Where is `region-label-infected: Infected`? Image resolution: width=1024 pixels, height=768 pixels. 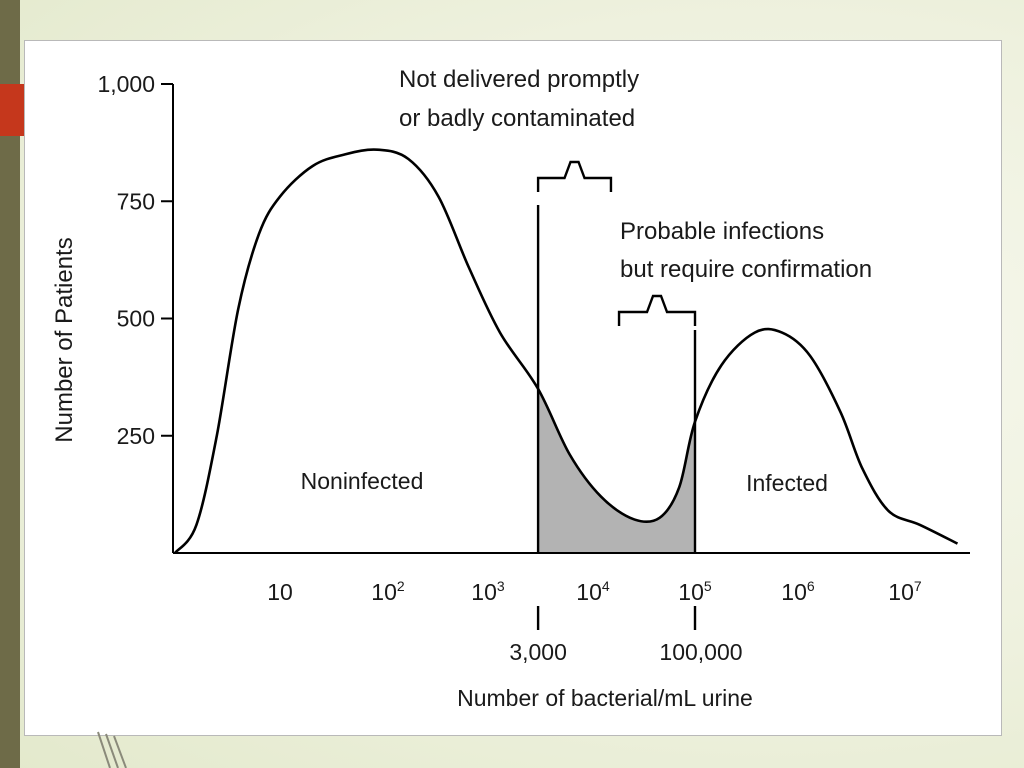
region-label-infected: Infected is located at coordinates (787, 483).